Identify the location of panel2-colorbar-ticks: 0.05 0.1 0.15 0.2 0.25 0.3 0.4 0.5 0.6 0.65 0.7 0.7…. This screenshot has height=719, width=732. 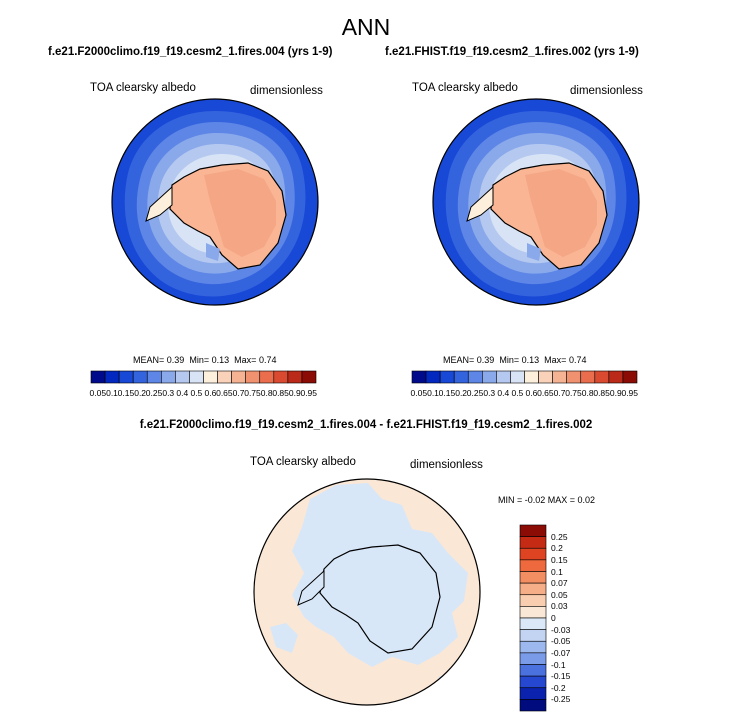
(524, 394).